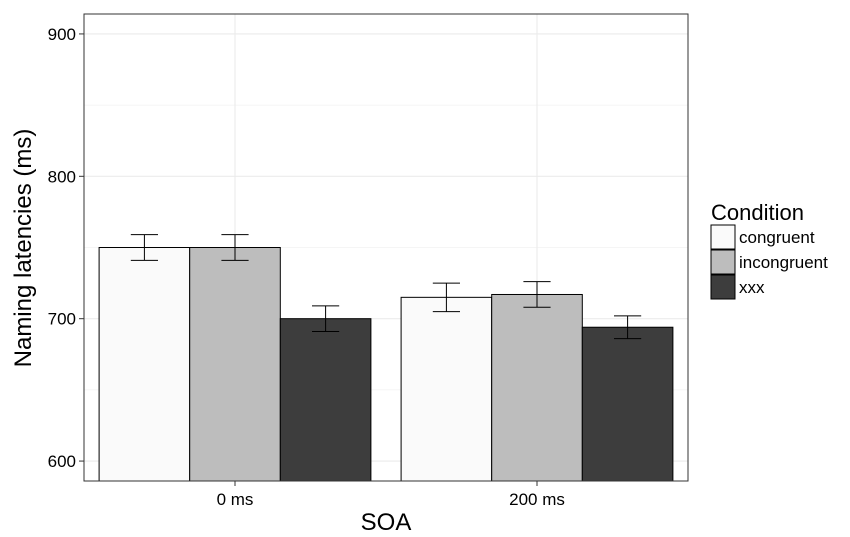 The image size is (850, 537). Describe the element at coordinates (723, 287) in the screenshot. I see `legend-key-xxx` at that location.